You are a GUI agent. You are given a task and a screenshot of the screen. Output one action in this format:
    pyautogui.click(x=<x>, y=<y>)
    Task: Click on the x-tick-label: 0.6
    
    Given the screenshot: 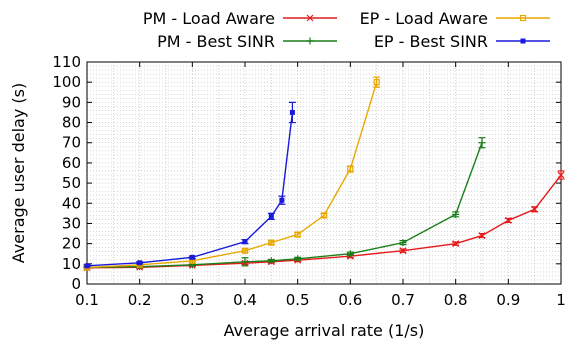 What is the action you would take?
    pyautogui.click(x=350, y=300)
    